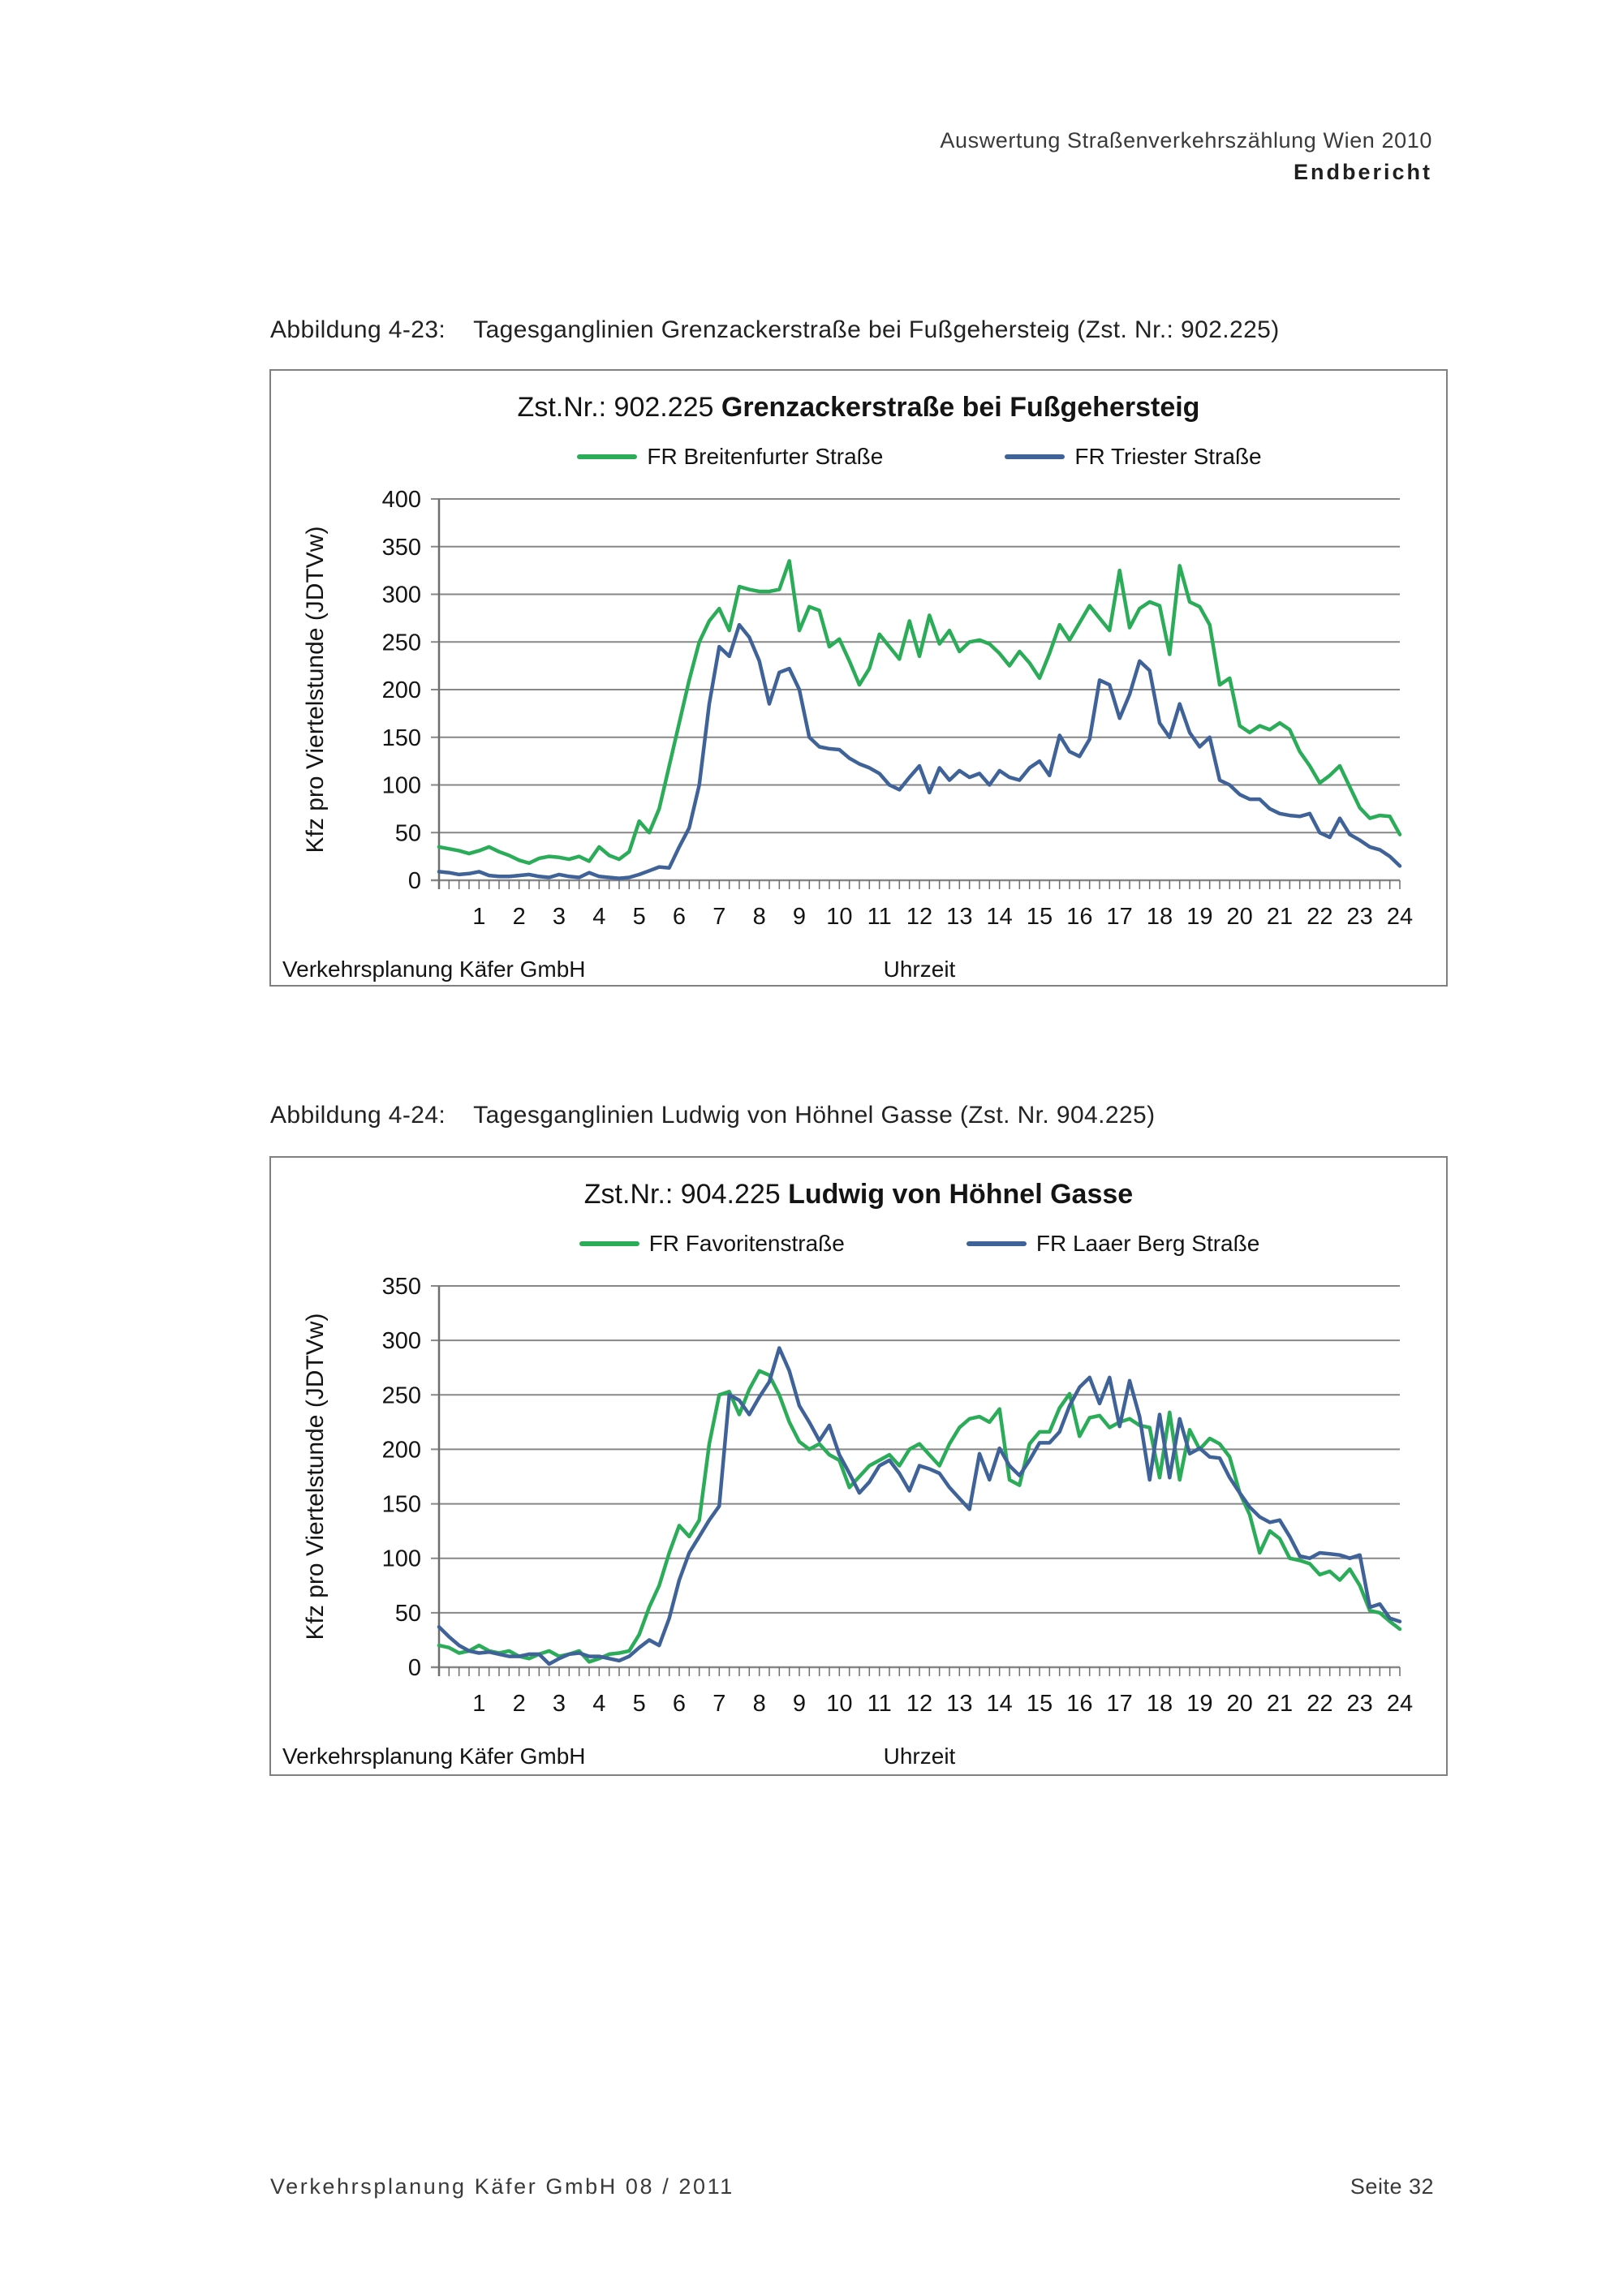 This screenshot has width=1623, height=2296. I want to click on x-axis-title-2: Uhrzeit, so click(919, 1756).